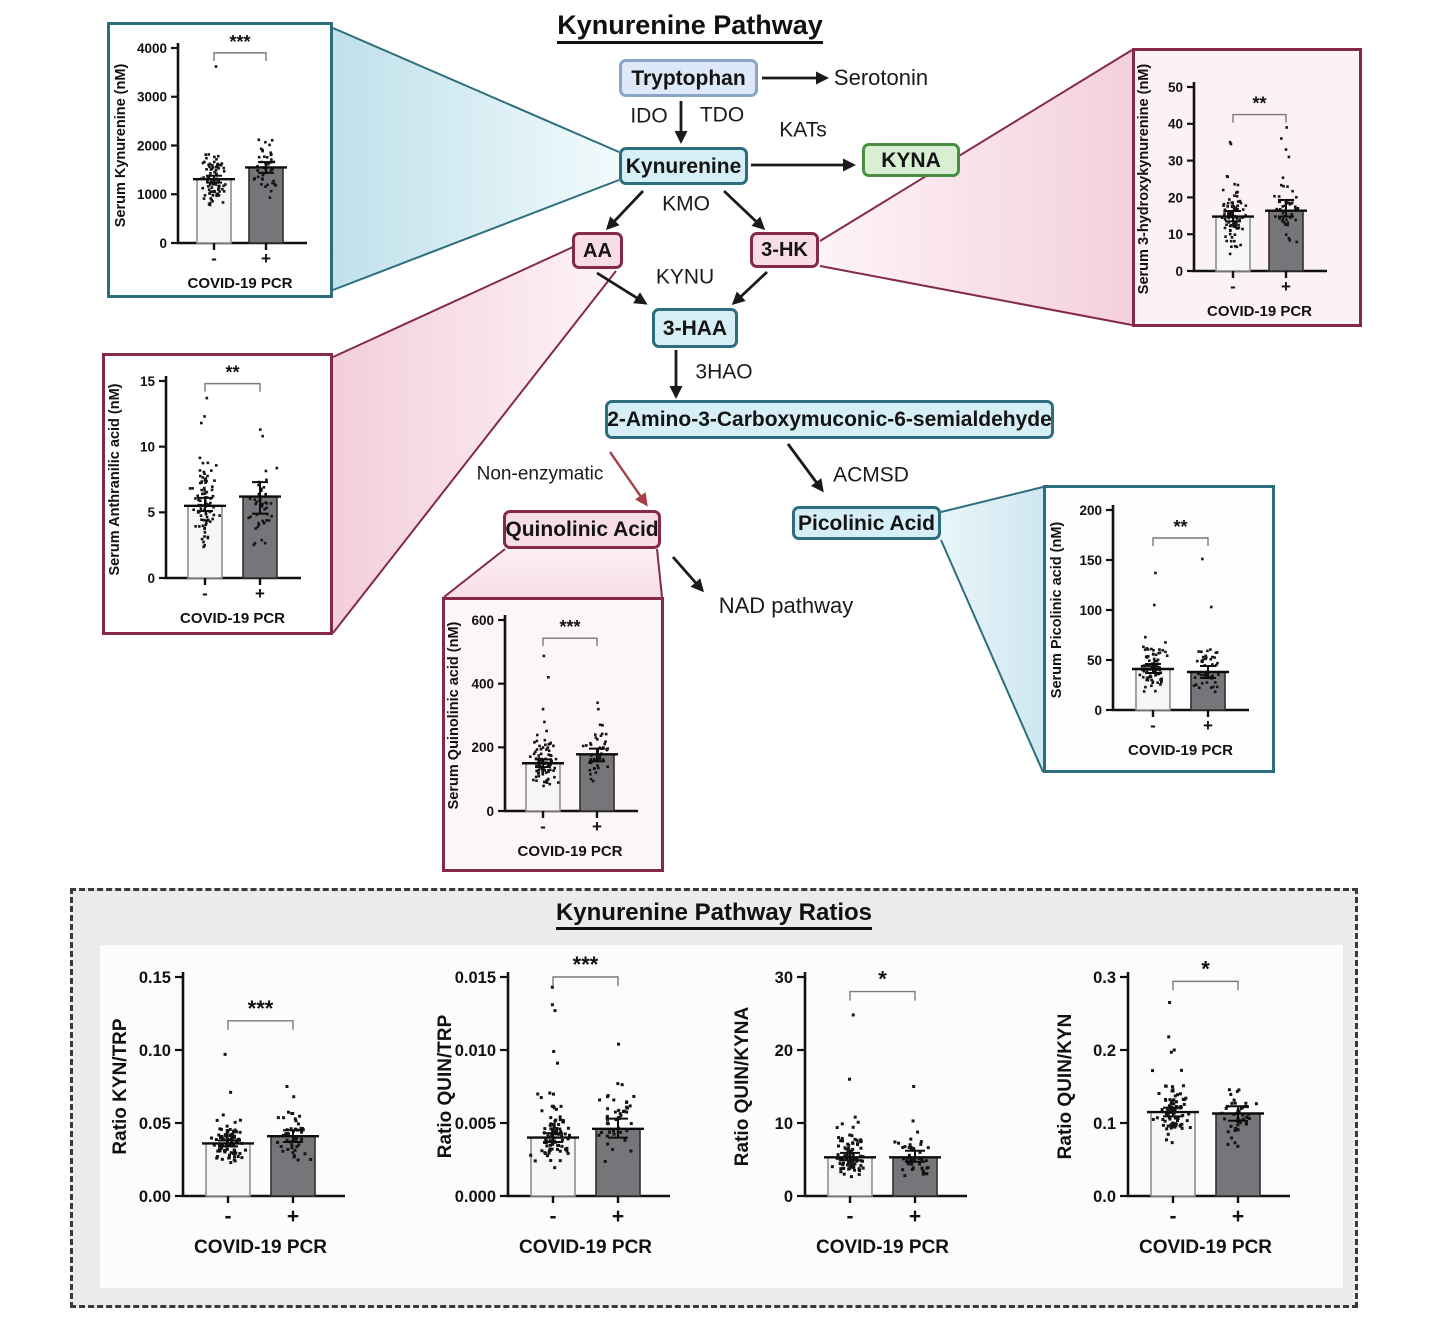  Describe the element at coordinates (152, 194) in the screenshot. I see `svg-text: 1000` at that location.